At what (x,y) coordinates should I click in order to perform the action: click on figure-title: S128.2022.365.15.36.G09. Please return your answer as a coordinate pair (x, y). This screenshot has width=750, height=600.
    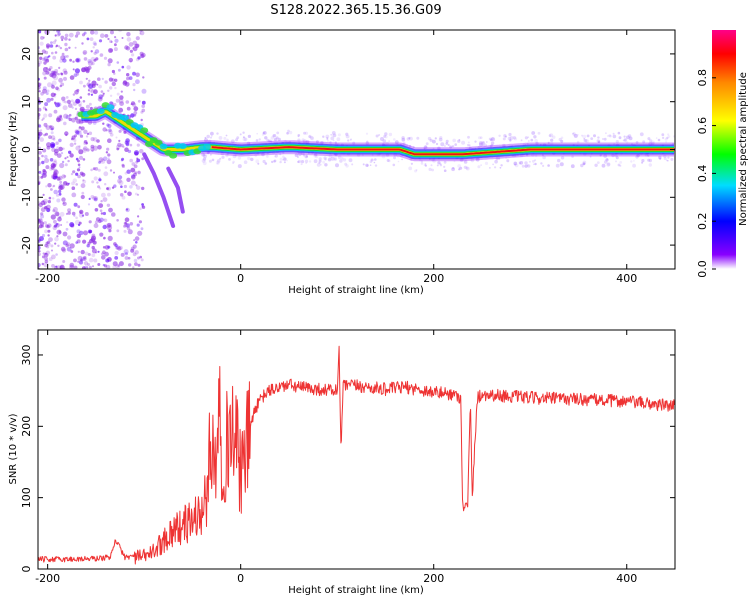
    Looking at the image, I should click on (355, 10).